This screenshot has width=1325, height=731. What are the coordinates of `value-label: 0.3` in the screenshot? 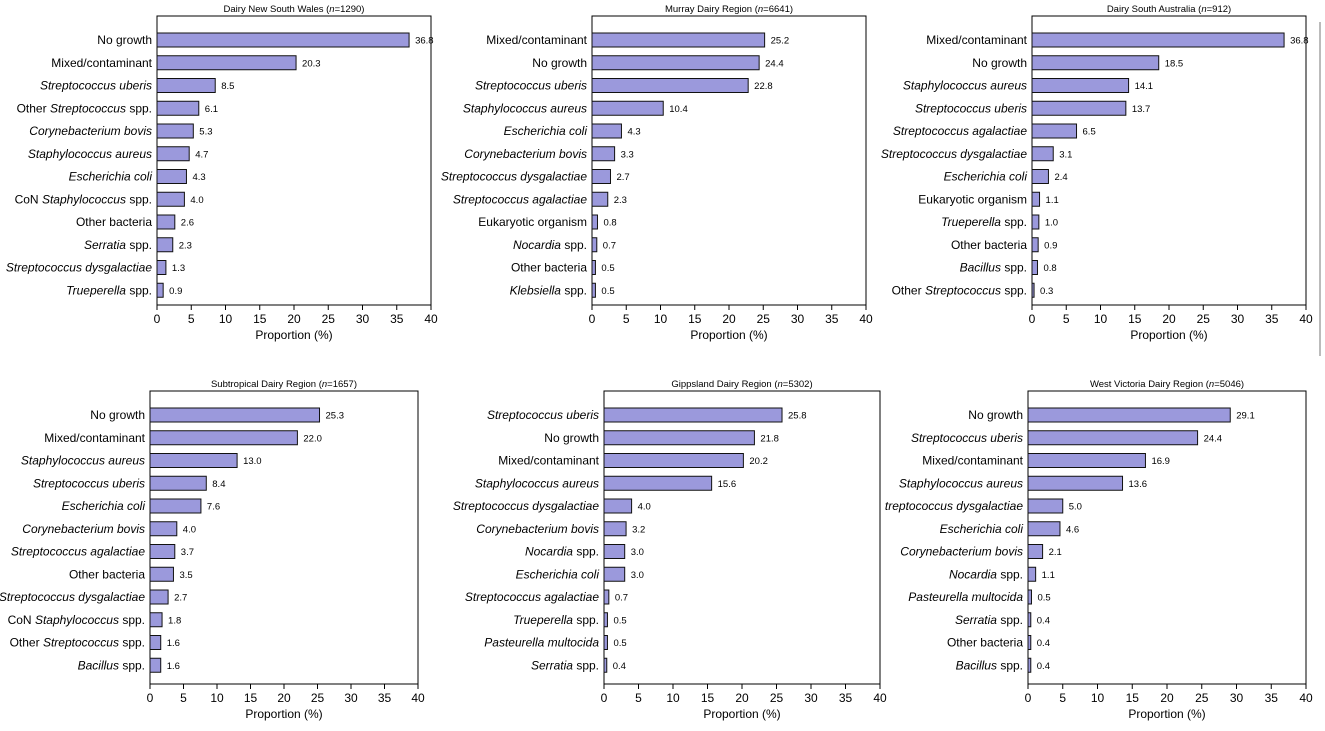 It's located at (1046, 291).